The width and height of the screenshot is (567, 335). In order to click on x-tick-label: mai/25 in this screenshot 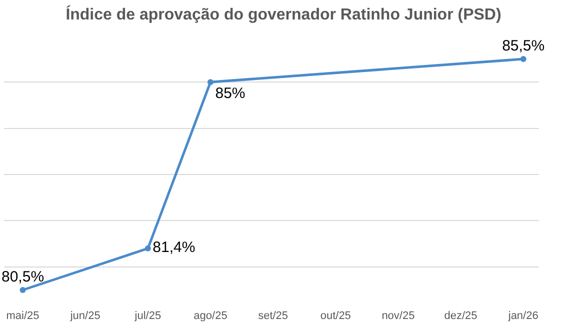, I will do `click(23, 316)`.